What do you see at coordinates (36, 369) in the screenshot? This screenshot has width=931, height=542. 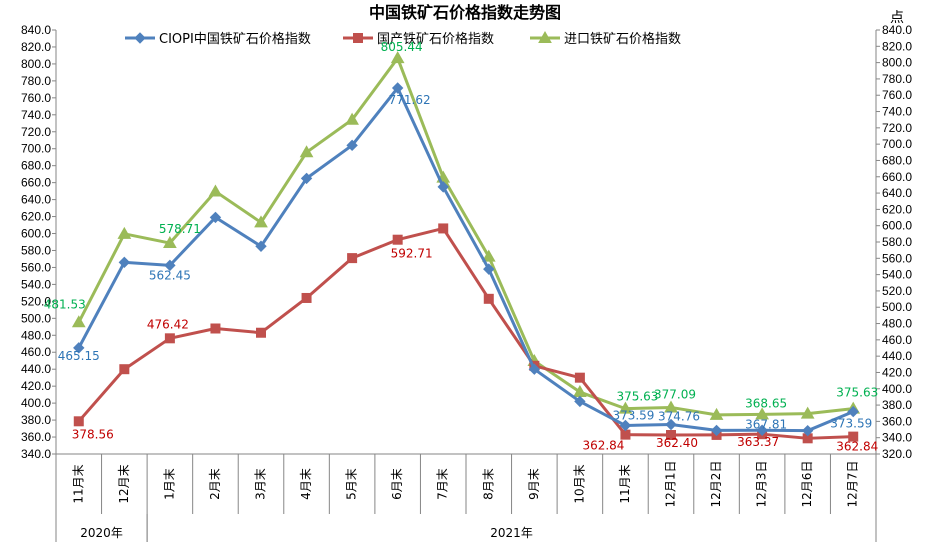 I see `left-tick-label: 440.0` at bounding box center [36, 369].